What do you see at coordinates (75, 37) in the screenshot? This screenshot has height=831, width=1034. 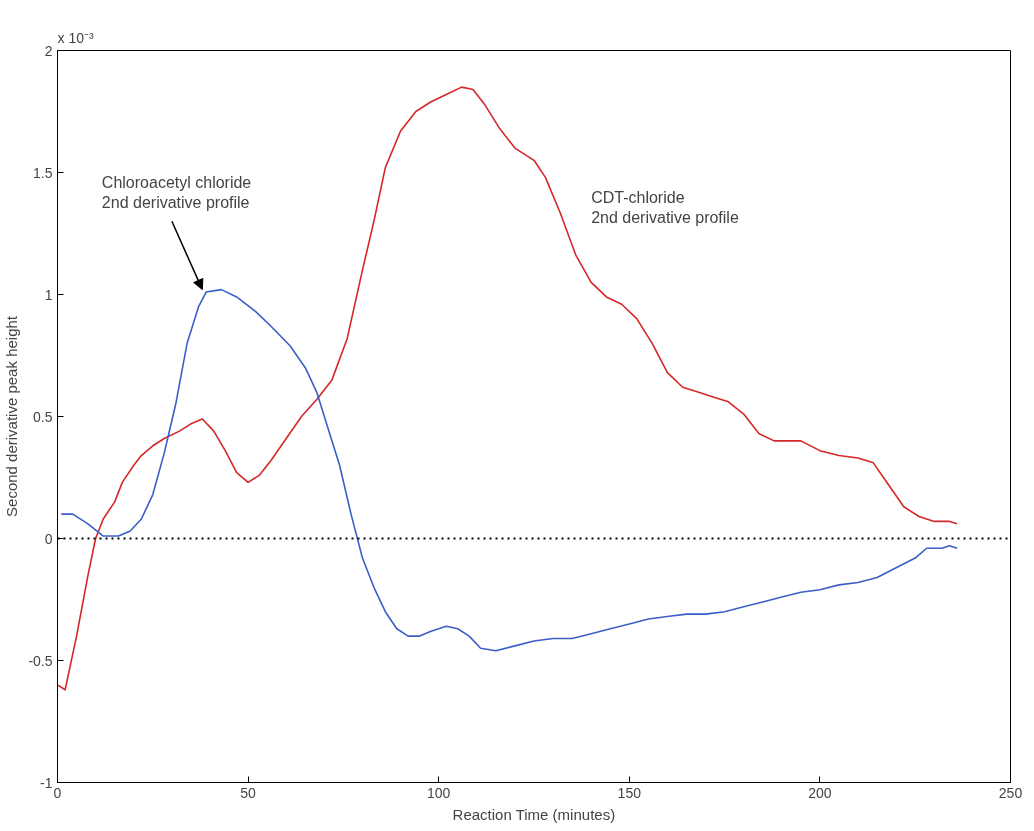 I see `text: x 10⁻³` at bounding box center [75, 37].